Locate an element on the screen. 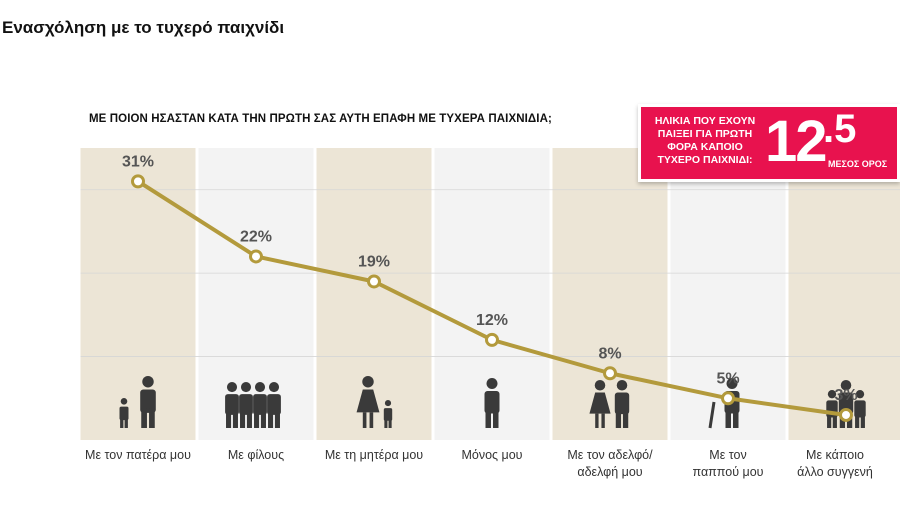 The image size is (900, 506). category-label-line: Με τον αδελφό/ is located at coordinates (610, 455).